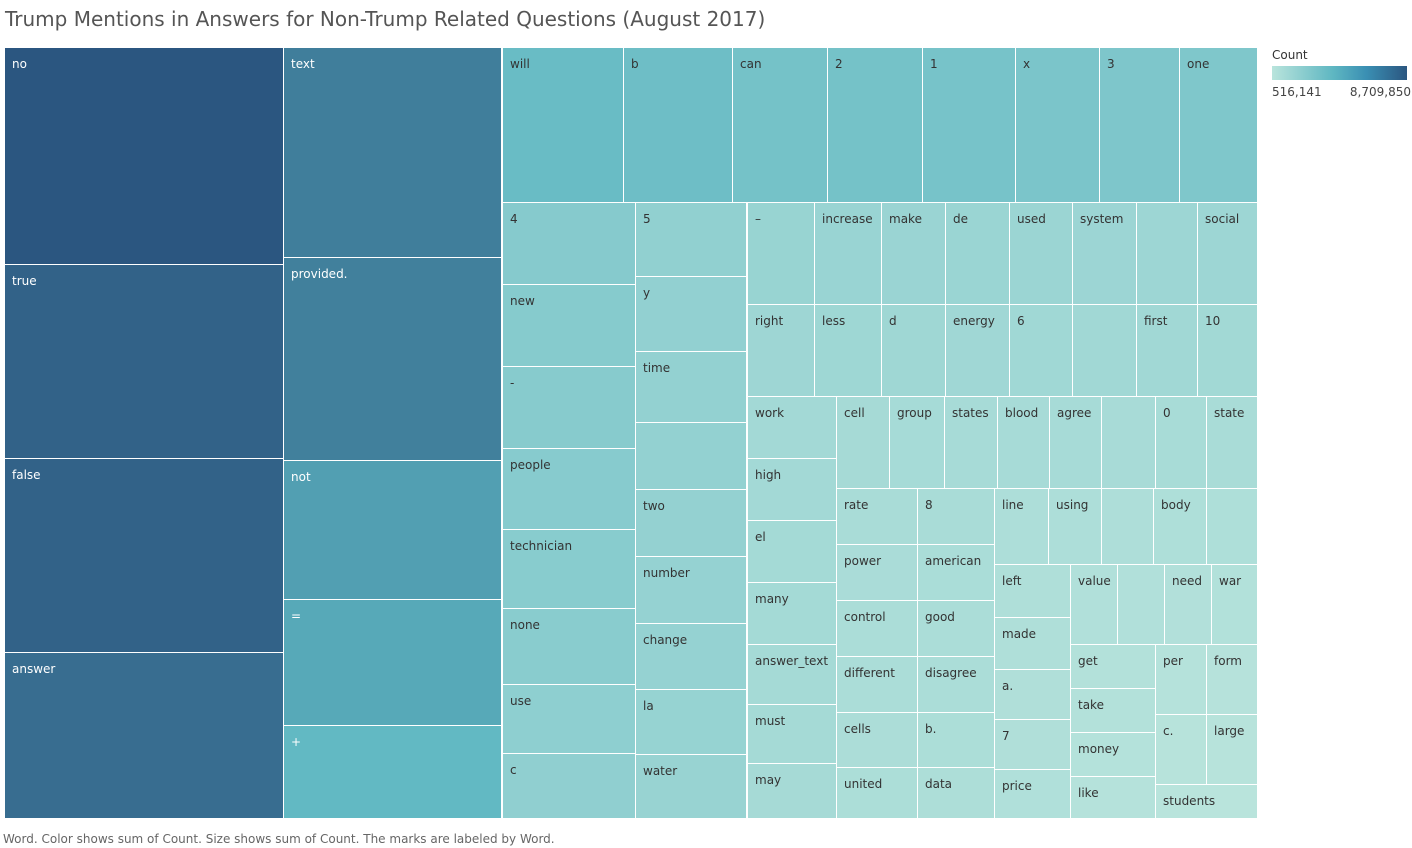  I want to click on treemap-cell: american, so click(956, 573).